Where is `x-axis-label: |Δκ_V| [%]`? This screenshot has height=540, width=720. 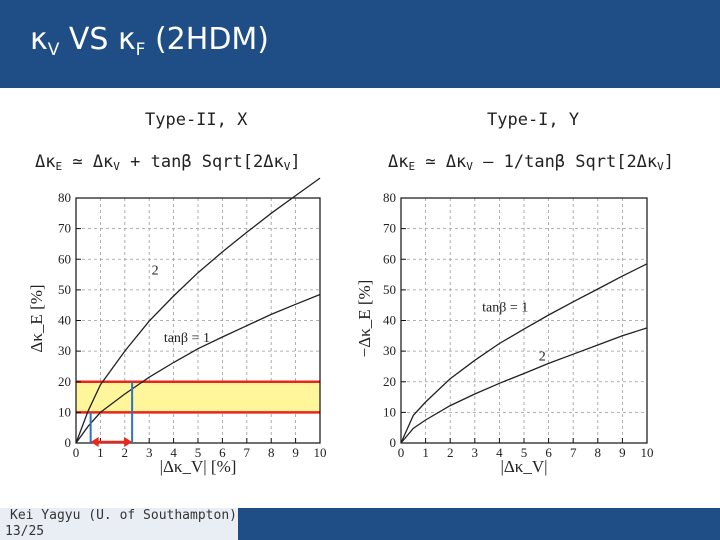
x-axis-label: |Δκ_V| [%] is located at coordinates (198, 466).